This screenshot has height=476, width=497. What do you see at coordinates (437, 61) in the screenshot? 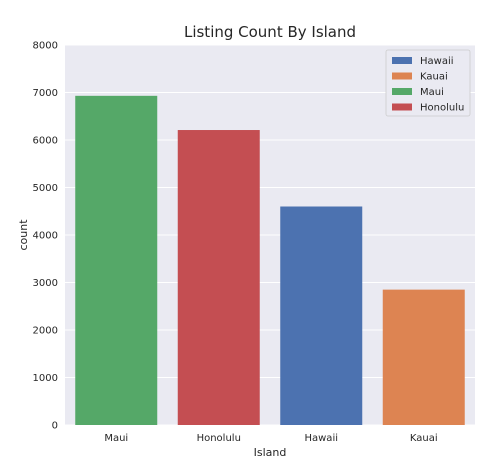
I see `legend-label: Hawaii` at bounding box center [437, 61].